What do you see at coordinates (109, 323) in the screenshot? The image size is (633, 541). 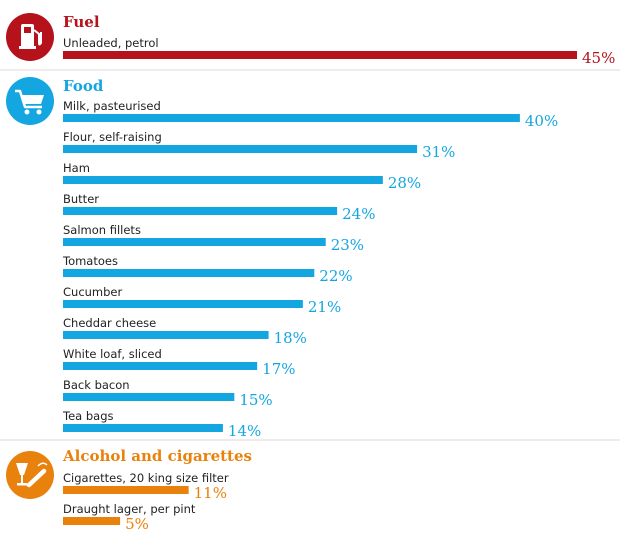 I see `bar-label-cheddar-cheese: Cheddar cheese` at bounding box center [109, 323].